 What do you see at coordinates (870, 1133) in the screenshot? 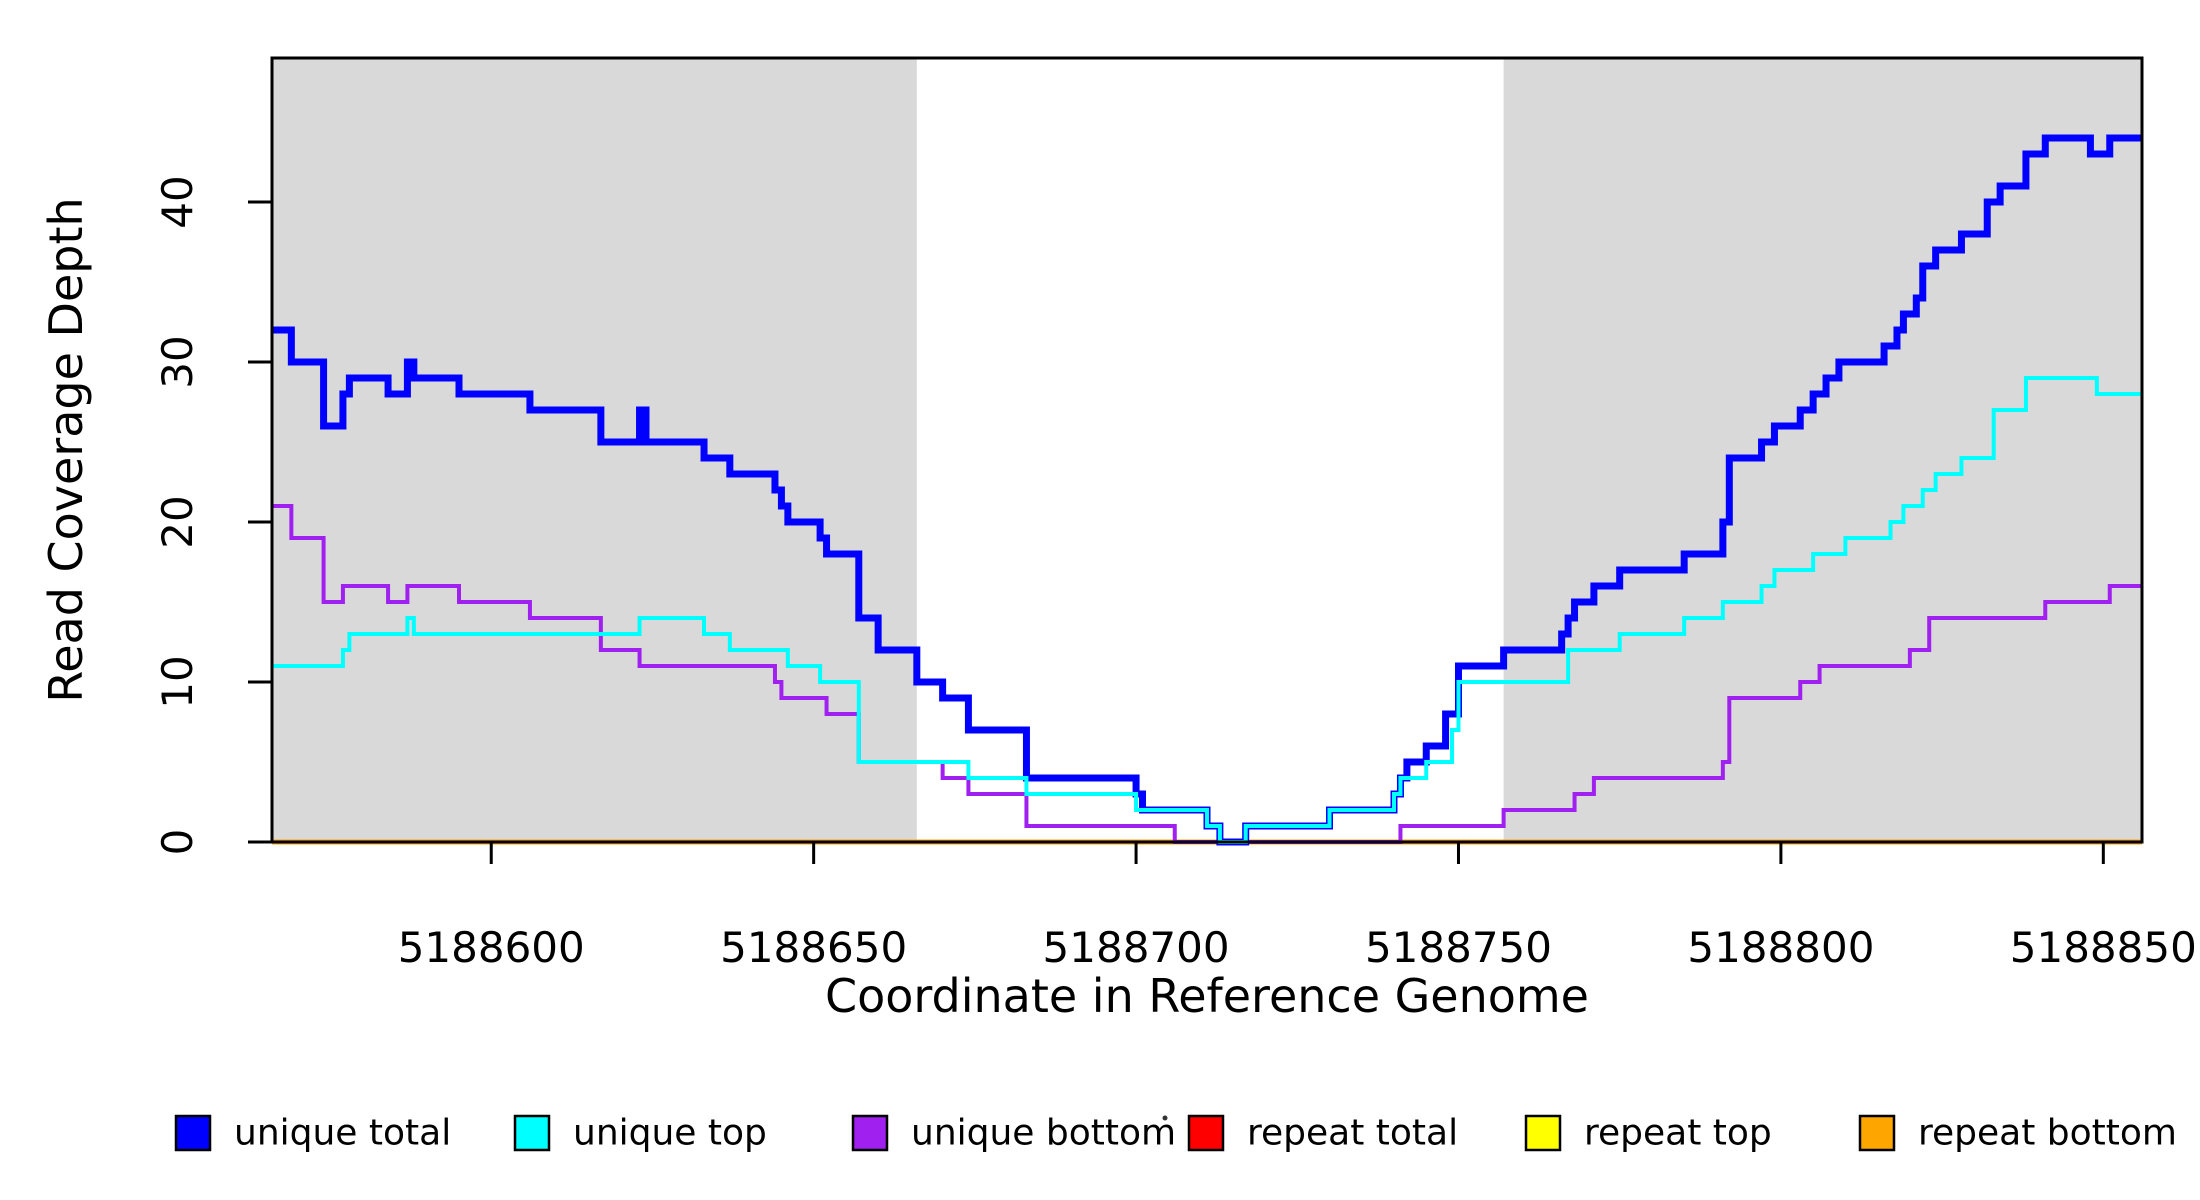
I see `legend-swatch-unique-bottom` at bounding box center [870, 1133].